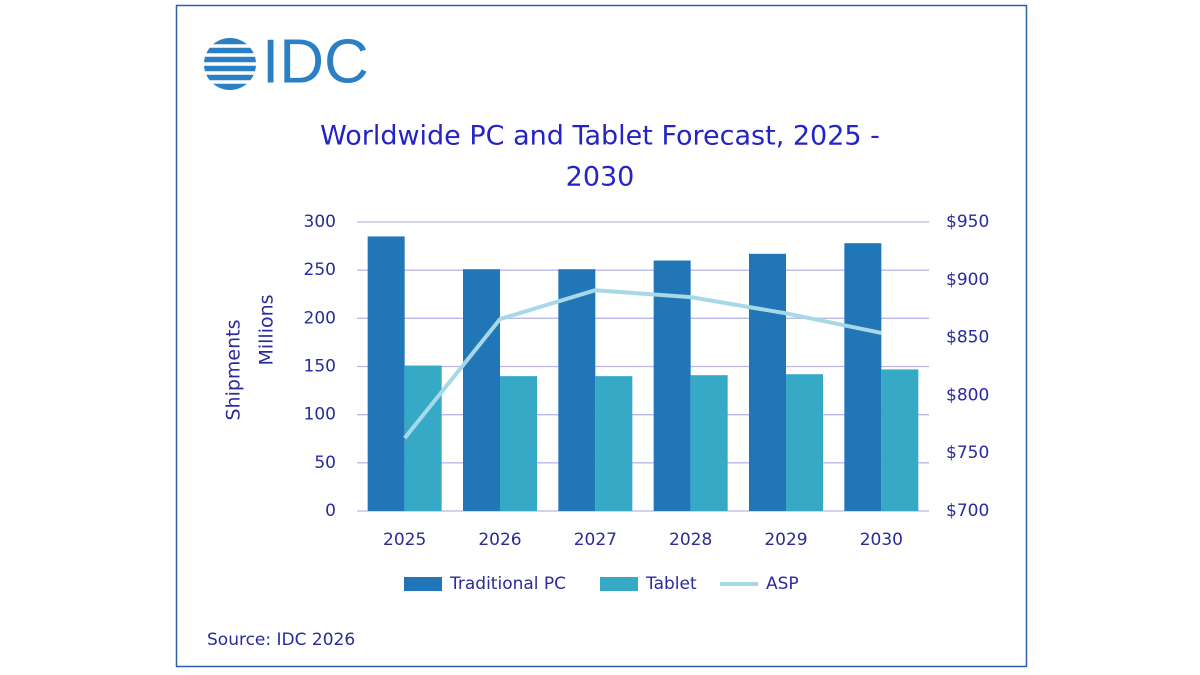 The width and height of the screenshot is (1200, 675). I want to click on x-tick-label: 2026, so click(499, 540).